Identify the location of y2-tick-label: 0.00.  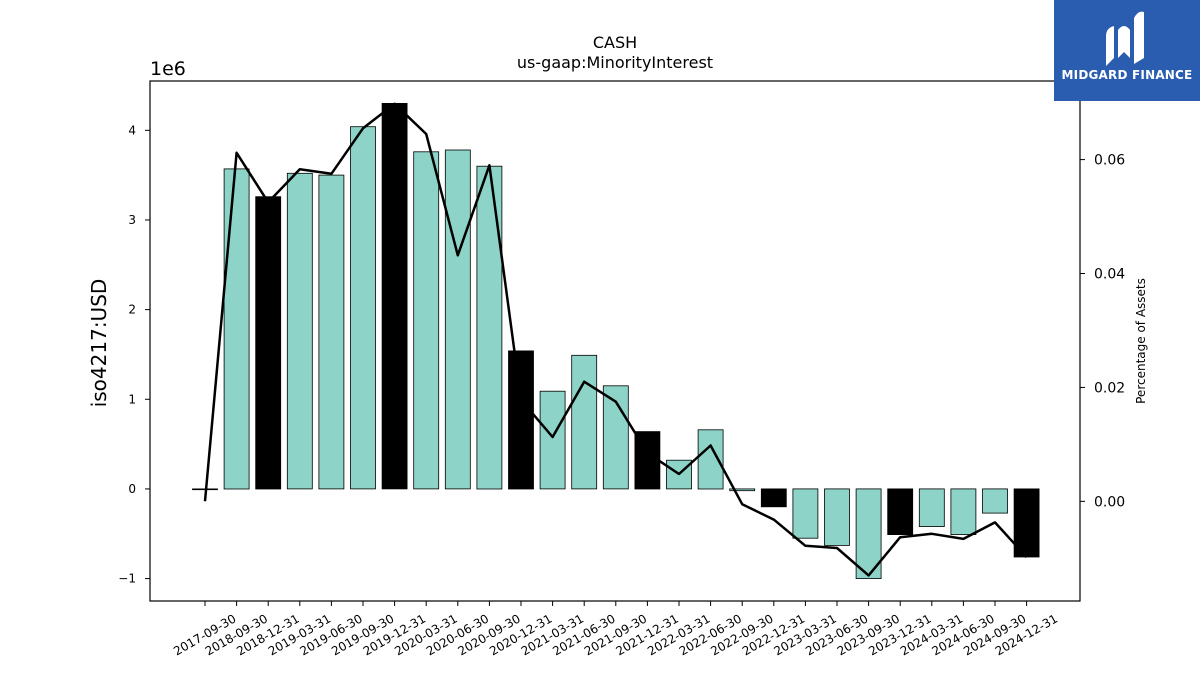
(1109, 502).